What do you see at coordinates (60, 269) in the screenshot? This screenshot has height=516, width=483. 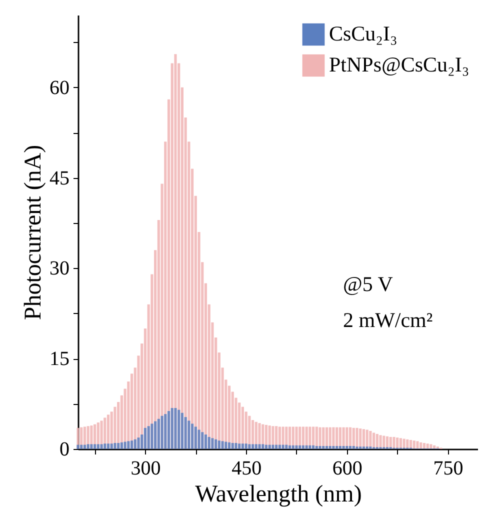 I see `y-tick-label: 30` at bounding box center [60, 269].